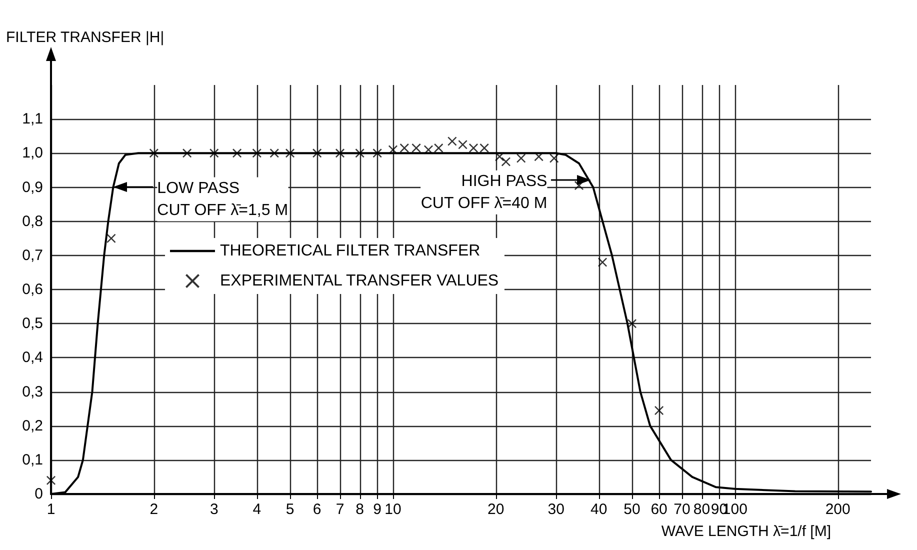 This screenshot has width=917, height=550. Describe the element at coordinates (32, 221) in the screenshot. I see `y-tick-label: 0,8` at that location.